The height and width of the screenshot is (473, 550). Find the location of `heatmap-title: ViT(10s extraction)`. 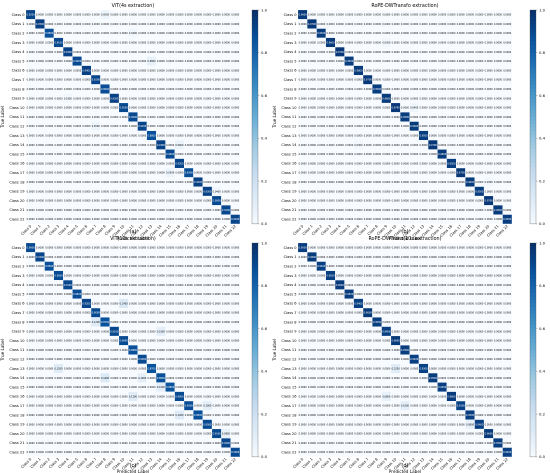

heatmap-title: ViT(10s extraction) is located at coordinates (133, 239).